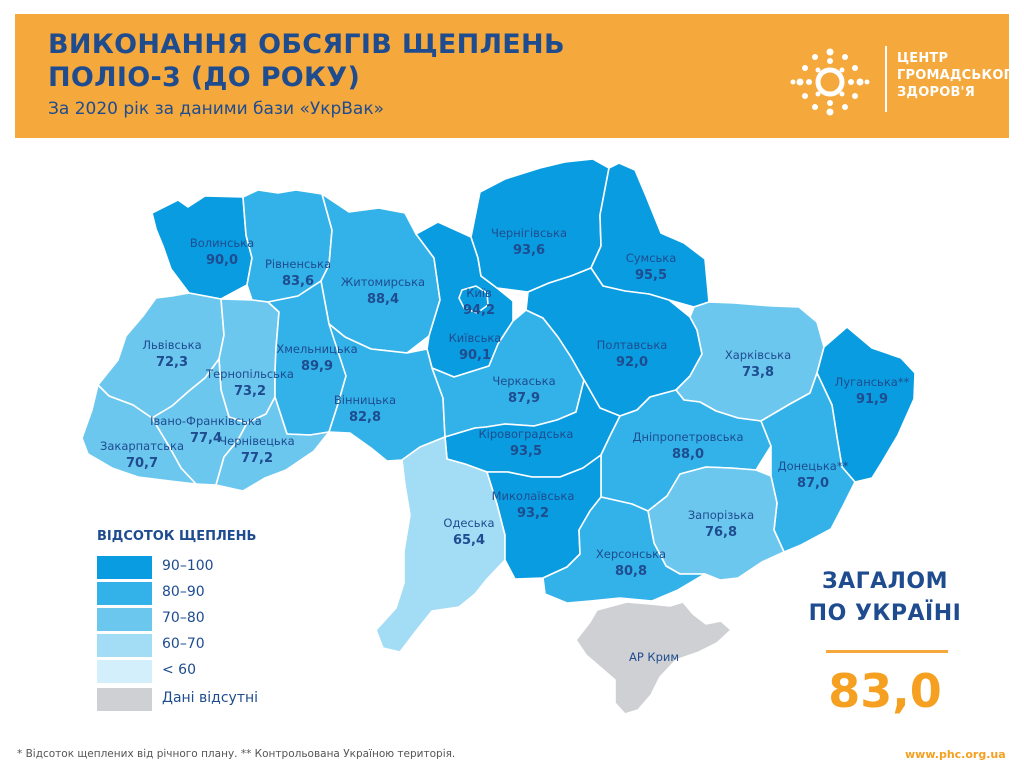 The height and width of the screenshot is (768, 1024). Describe the element at coordinates (533, 496) in the screenshot. I see `region-name-label: Миколаївська` at that location.